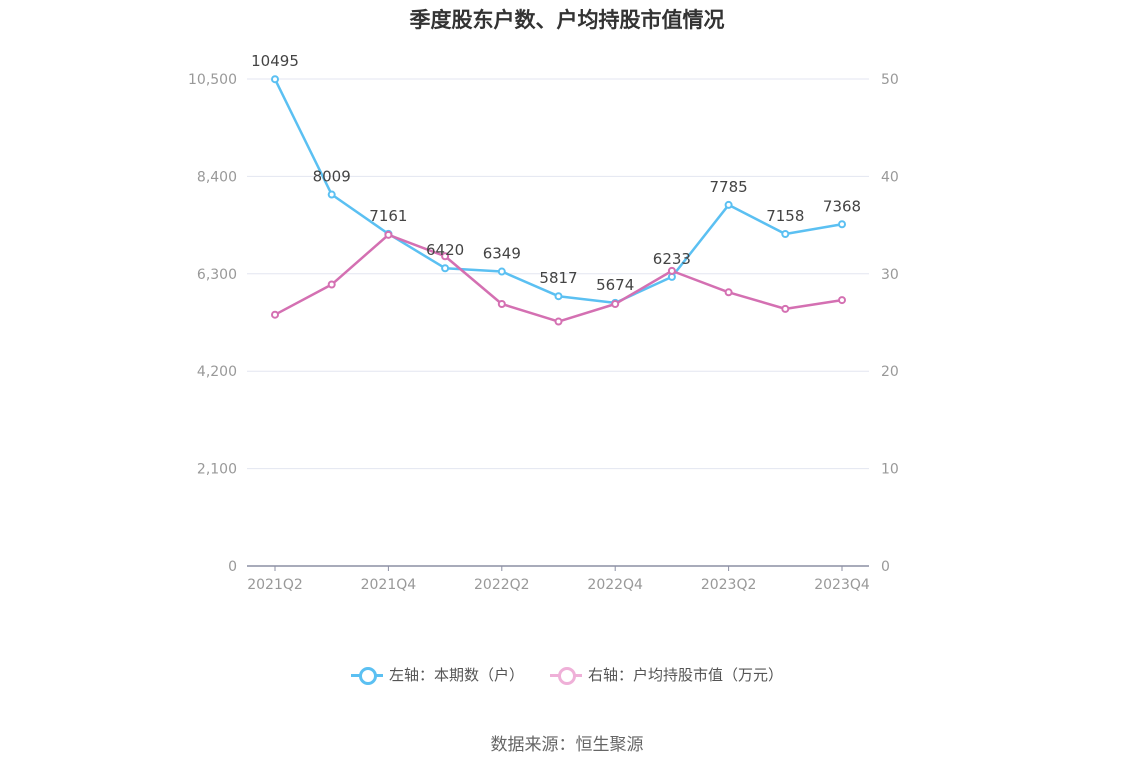  Describe the element at coordinates (885, 567) in the screenshot. I see `y-right-tick-label: 0` at that location.